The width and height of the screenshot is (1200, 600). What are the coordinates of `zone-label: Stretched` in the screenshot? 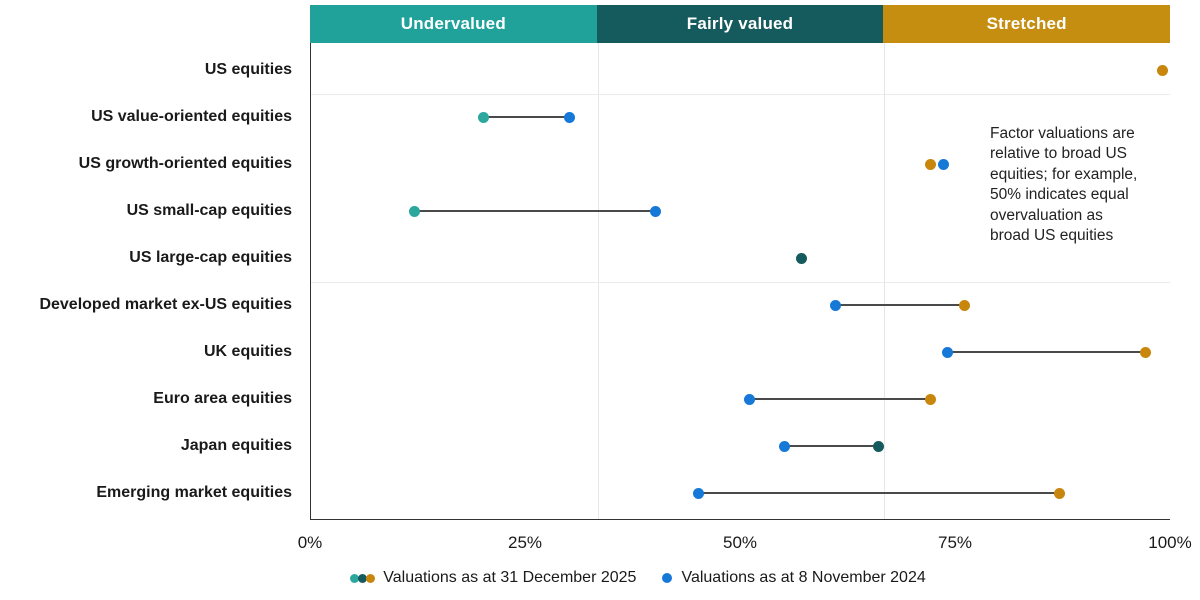 It's located at (1026, 23).